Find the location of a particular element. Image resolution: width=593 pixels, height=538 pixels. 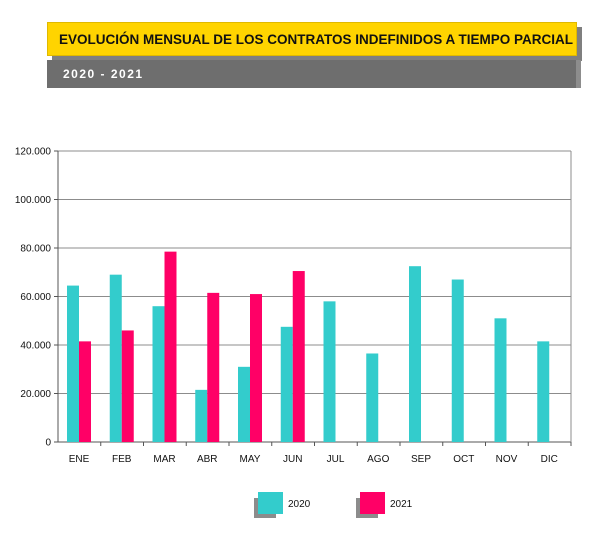

x-tick-label: JUN is located at coordinates (292, 459).